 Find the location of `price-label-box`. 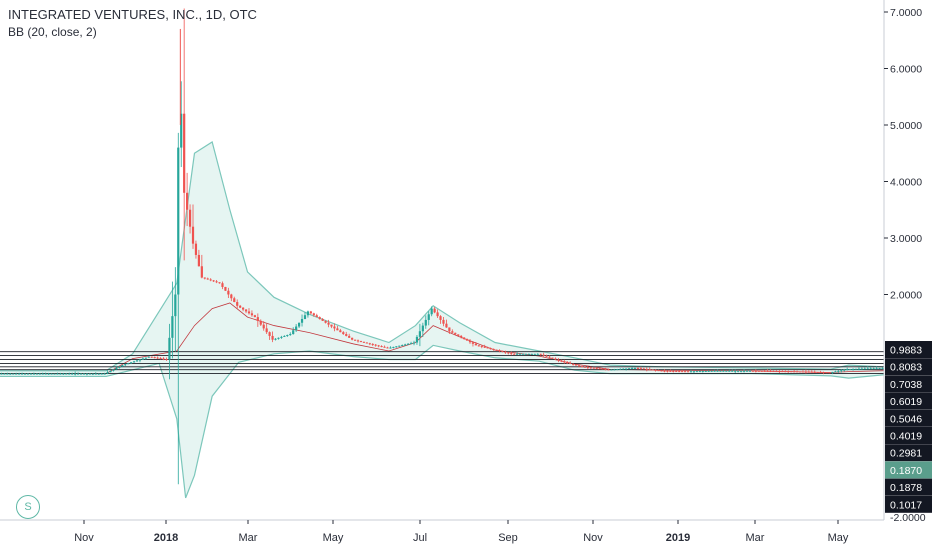

price-label-box is located at coordinates (908, 349).